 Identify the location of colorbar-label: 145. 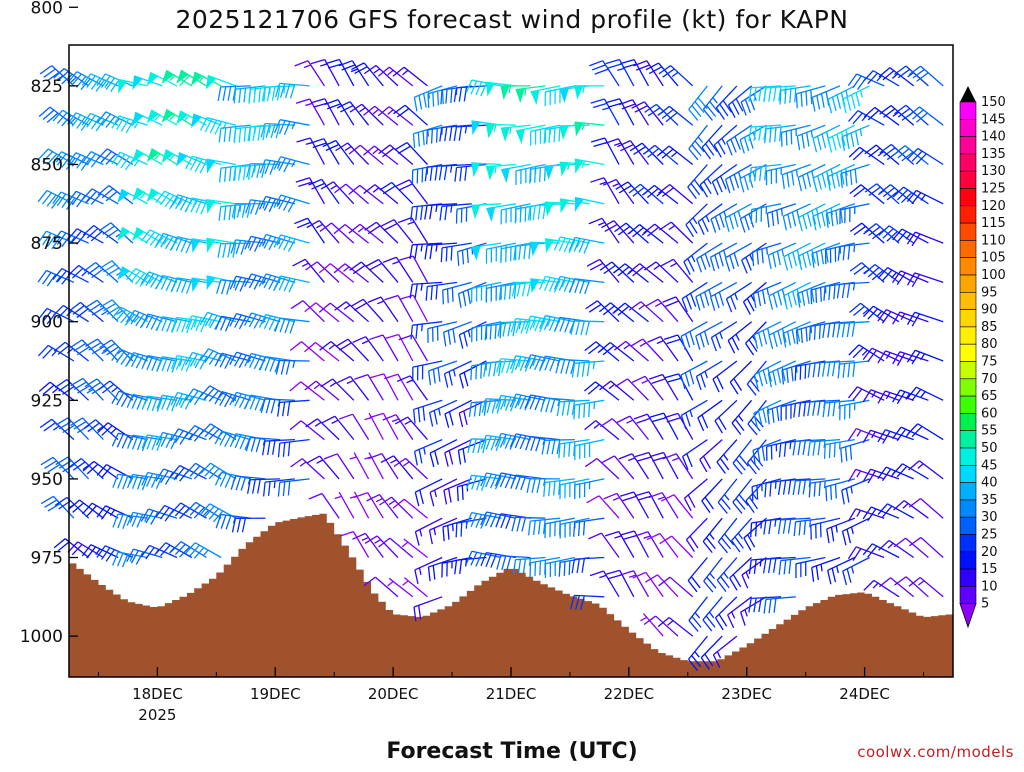
(993, 119).